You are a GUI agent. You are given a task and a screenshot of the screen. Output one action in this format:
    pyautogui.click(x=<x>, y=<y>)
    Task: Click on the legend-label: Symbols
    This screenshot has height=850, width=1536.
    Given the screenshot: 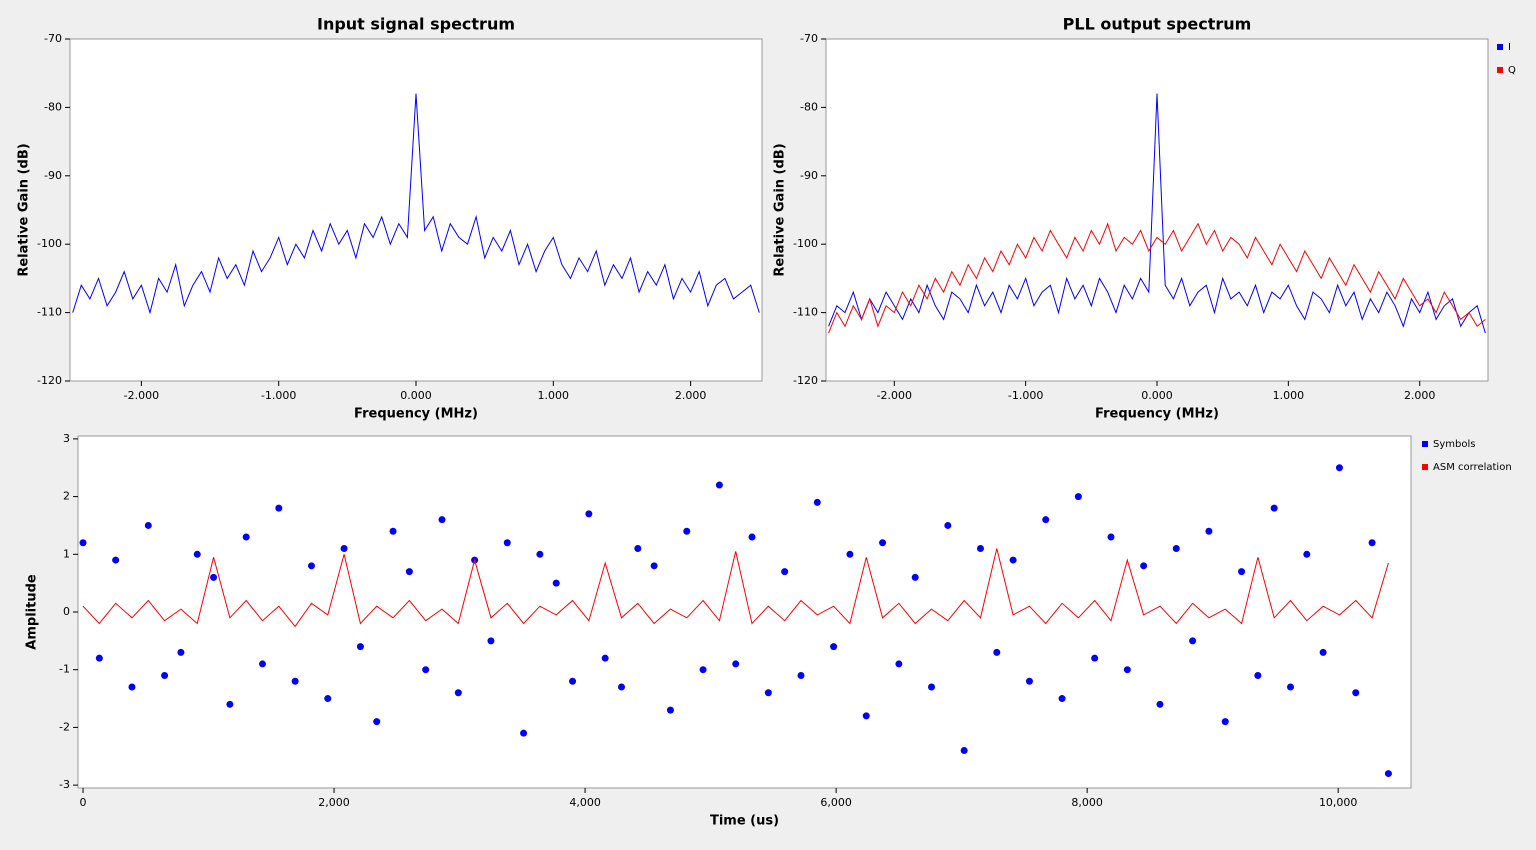 What is the action you would take?
    pyautogui.click(x=1454, y=444)
    